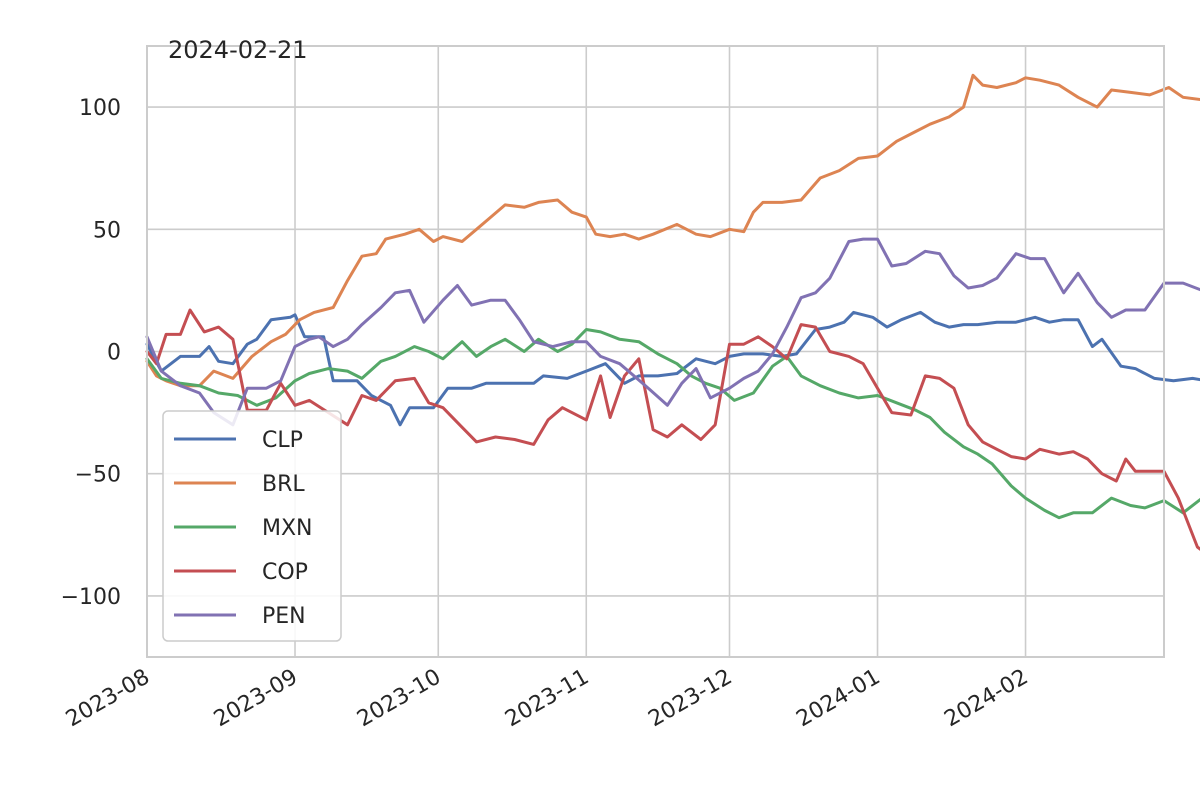 This screenshot has width=1200, height=800. I want to click on legend-label-cop: COP, so click(285, 572).